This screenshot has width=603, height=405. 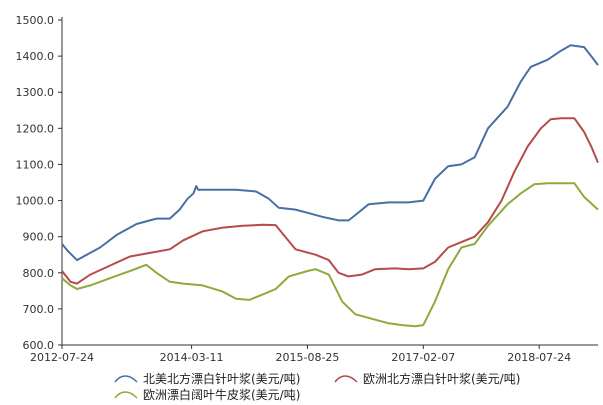 I want to click on y-tick-label: 1500.0, so click(x=35, y=20).